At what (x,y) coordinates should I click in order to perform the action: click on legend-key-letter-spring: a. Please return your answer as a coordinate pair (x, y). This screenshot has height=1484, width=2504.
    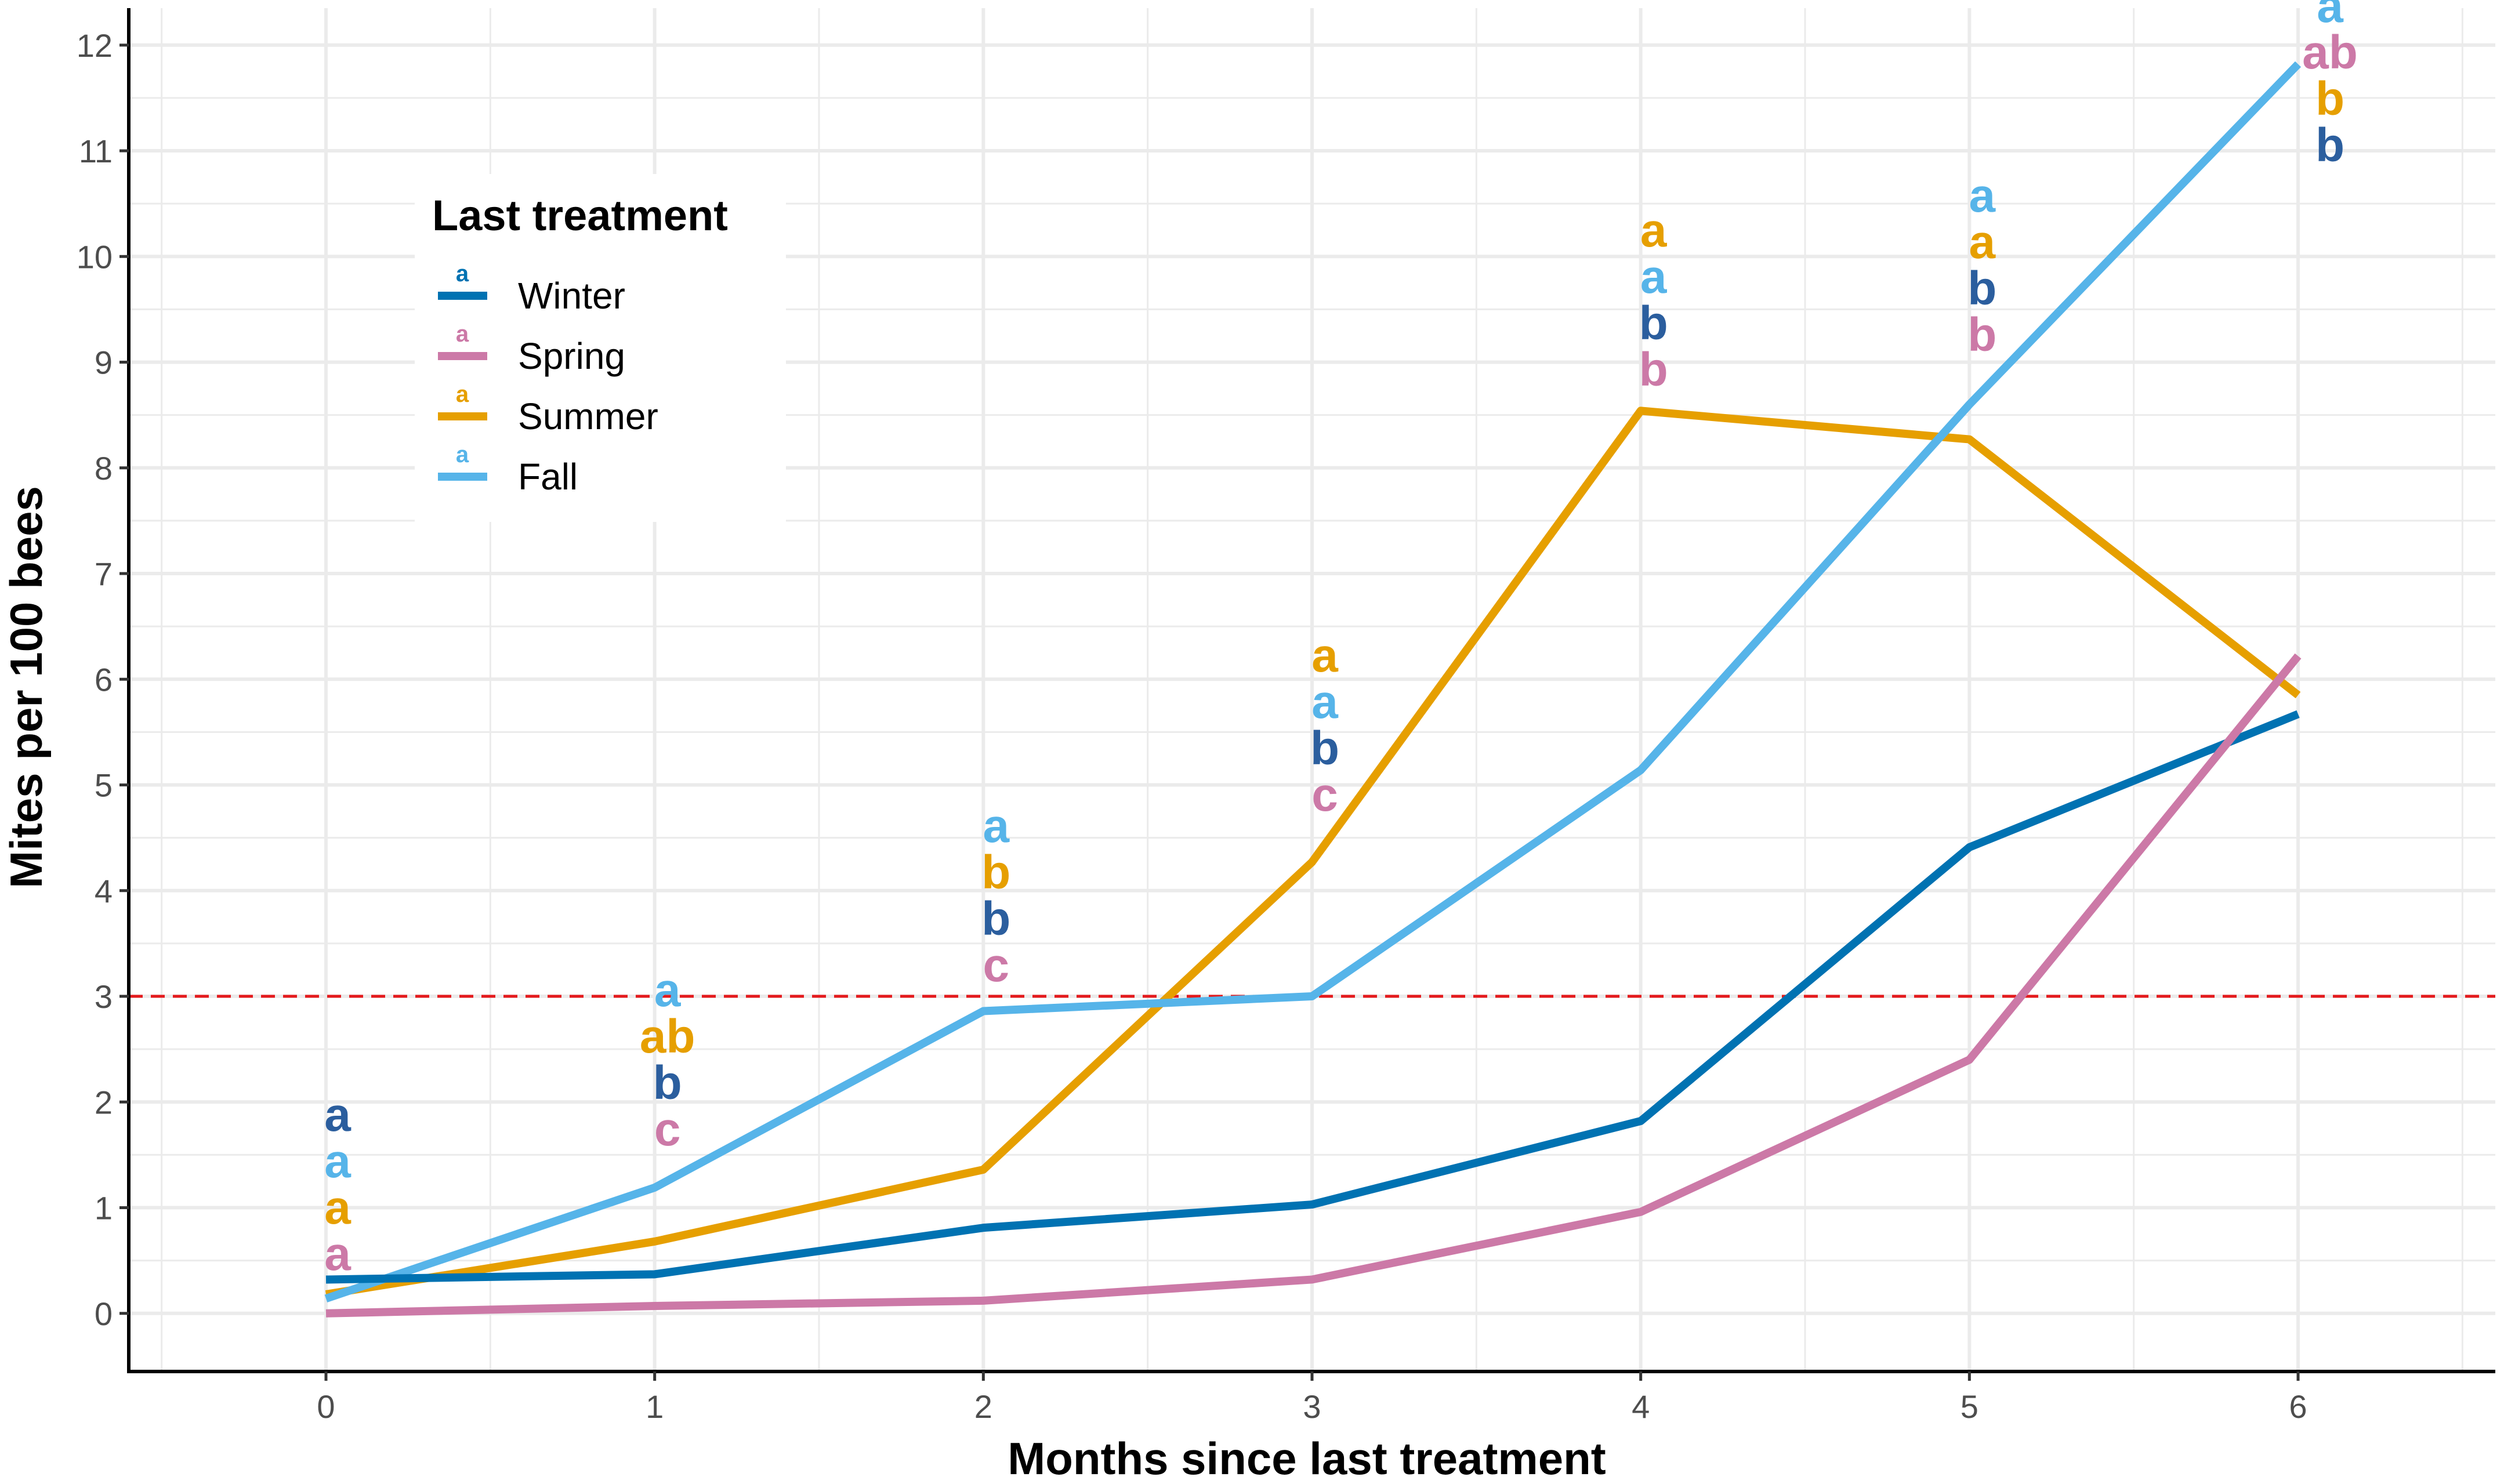
    Looking at the image, I should click on (462, 334).